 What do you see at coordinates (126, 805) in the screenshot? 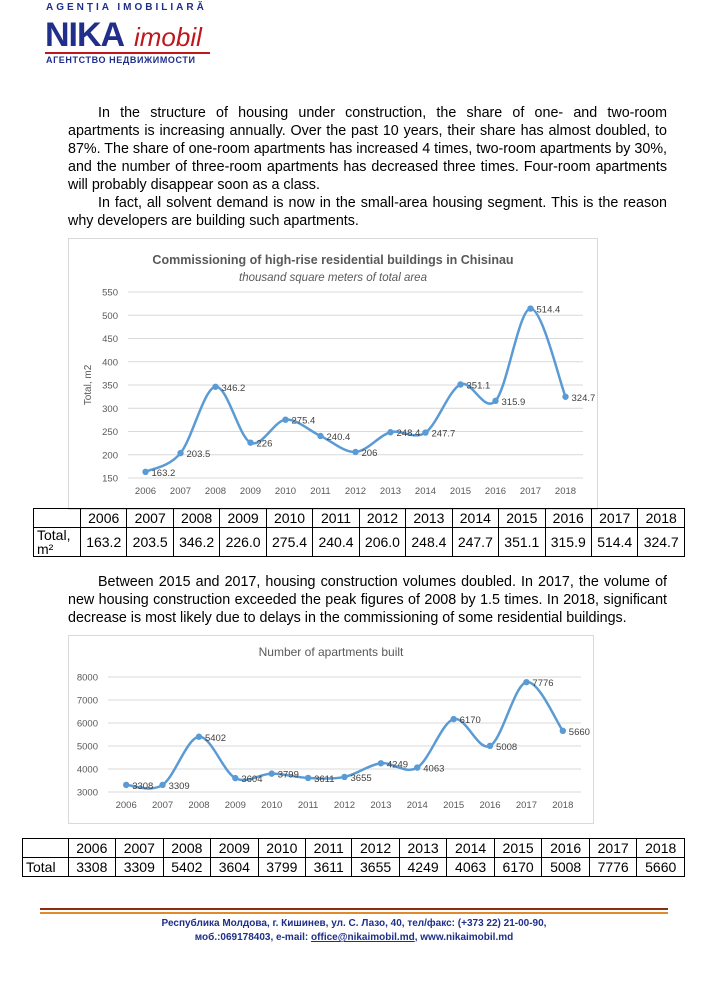
I see `x-tick-label: 2006` at bounding box center [126, 805].